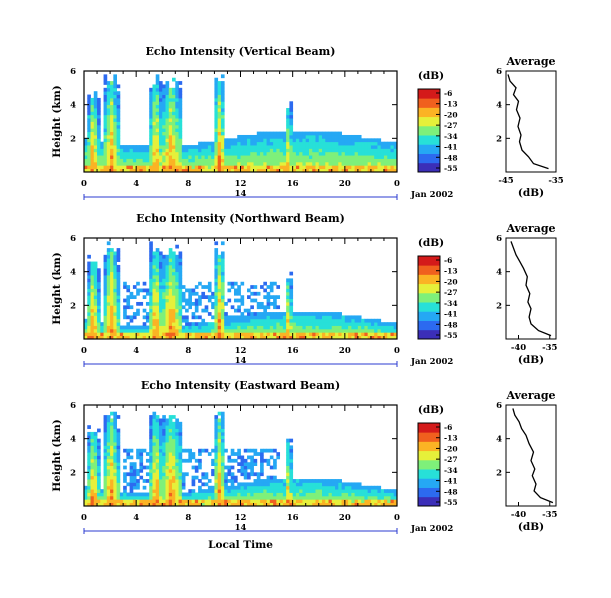  What do you see at coordinates (431, 243) in the screenshot?
I see `colorbar-unit: (dB)` at bounding box center [431, 243].